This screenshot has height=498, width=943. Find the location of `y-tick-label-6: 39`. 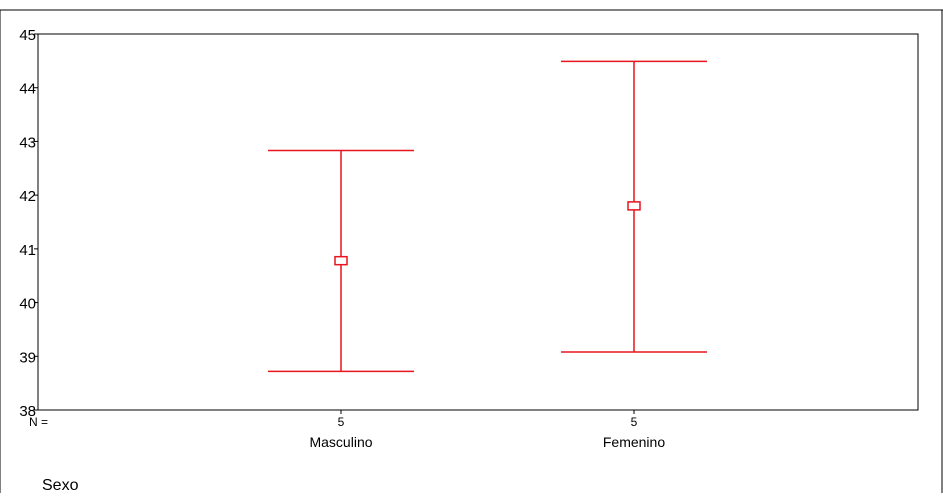

y-tick-label-6: 39 is located at coordinates (27, 357).